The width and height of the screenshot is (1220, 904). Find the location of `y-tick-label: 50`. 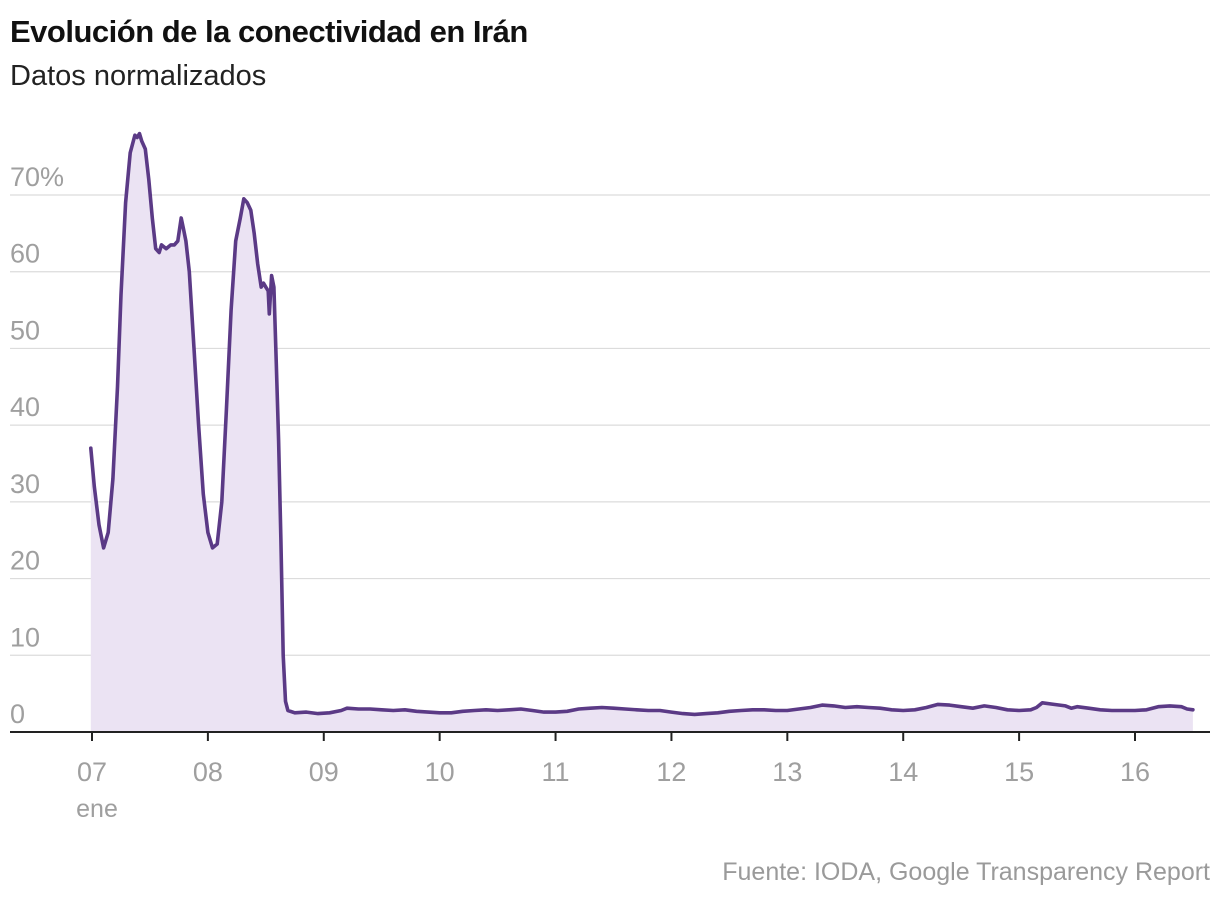

y-tick-label: 50 is located at coordinates (25, 330).